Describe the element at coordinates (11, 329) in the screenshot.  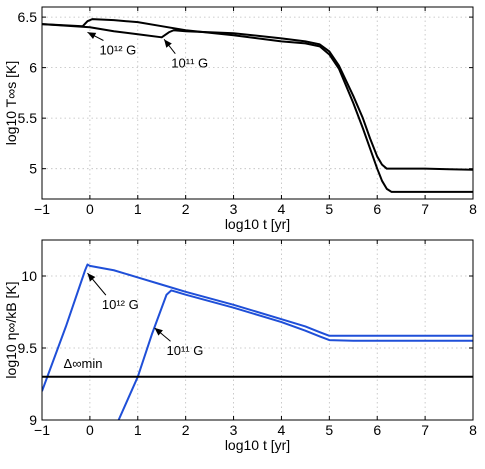
I see `y-axis-label: log10 η∞/kB [K]` at that location.